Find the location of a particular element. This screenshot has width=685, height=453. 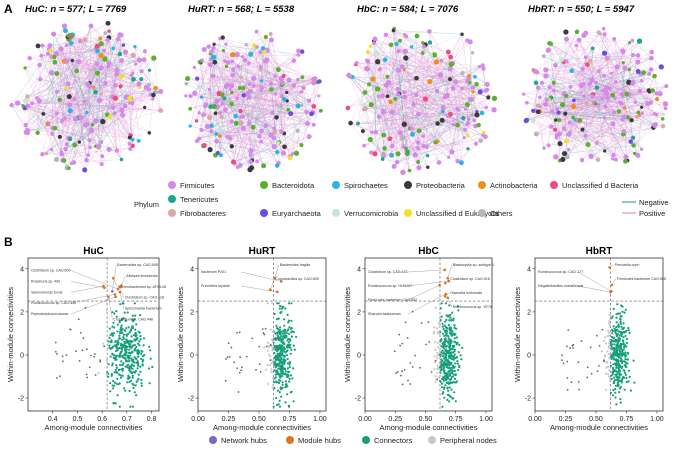

role-swatch-module-hubs is located at coordinates (290, 440).